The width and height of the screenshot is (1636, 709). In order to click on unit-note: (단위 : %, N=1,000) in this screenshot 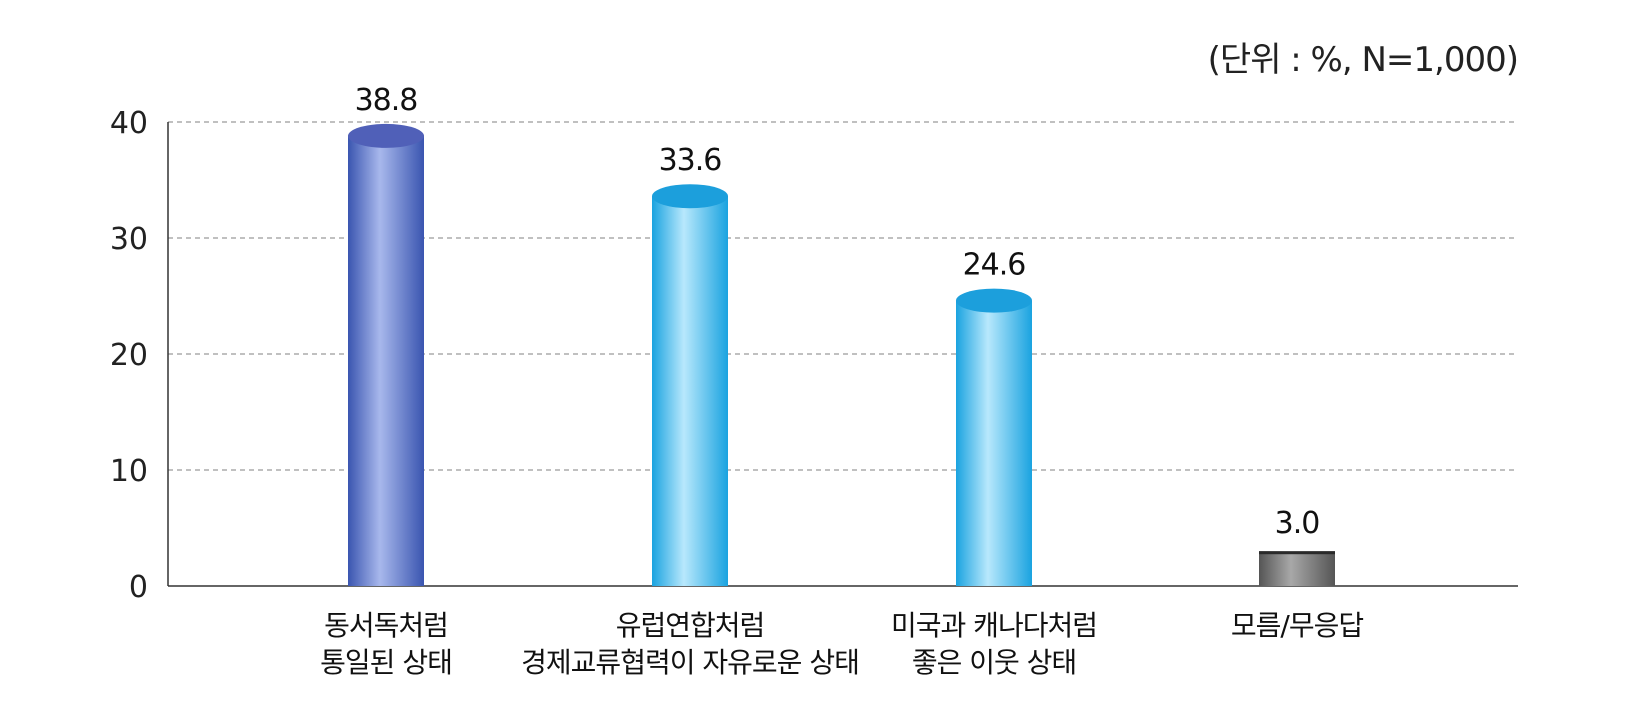, I will do `click(1363, 60)`.